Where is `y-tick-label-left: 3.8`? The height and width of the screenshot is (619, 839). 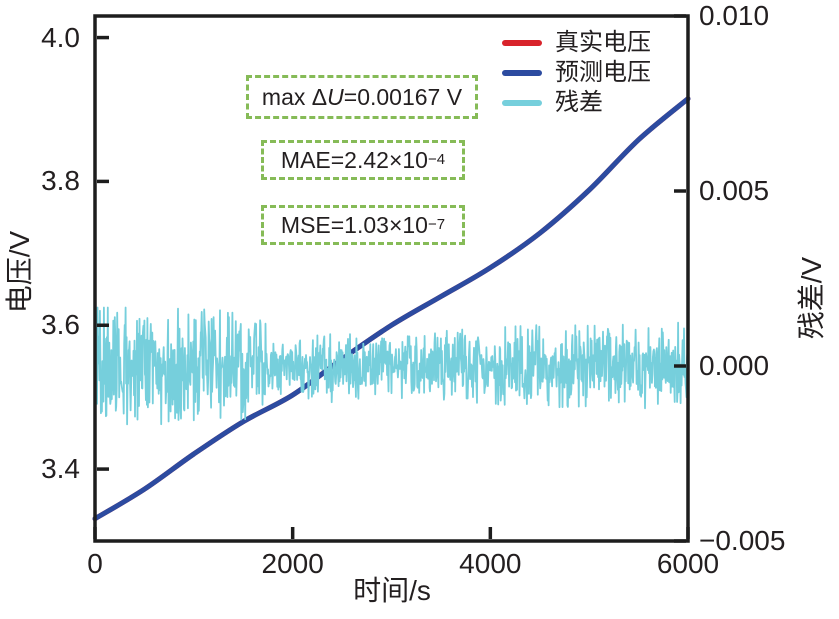 y-tick-label-left: 3.8 is located at coordinates (60, 181).